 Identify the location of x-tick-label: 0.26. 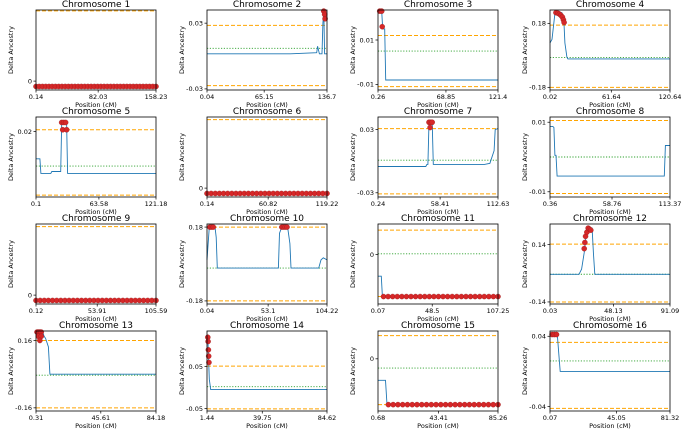
(378, 97).